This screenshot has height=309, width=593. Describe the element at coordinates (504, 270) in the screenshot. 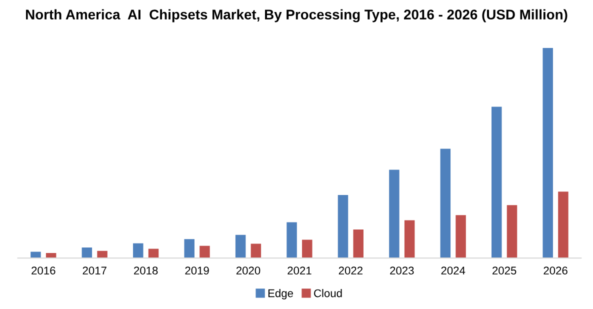

I see `x-tick-label: 2025` at that location.